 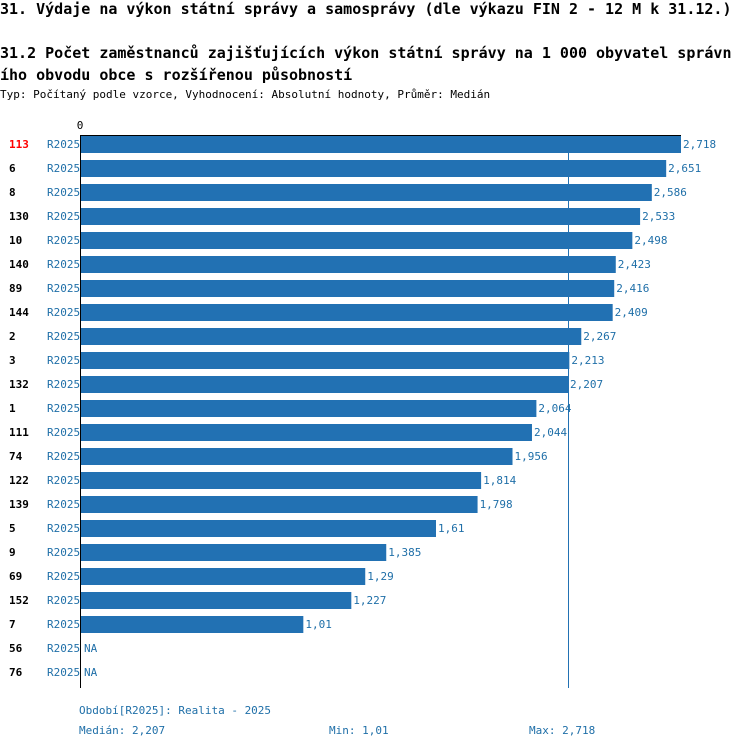 What do you see at coordinates (19, 504) in the screenshot?
I see `category-label: 139` at bounding box center [19, 504].